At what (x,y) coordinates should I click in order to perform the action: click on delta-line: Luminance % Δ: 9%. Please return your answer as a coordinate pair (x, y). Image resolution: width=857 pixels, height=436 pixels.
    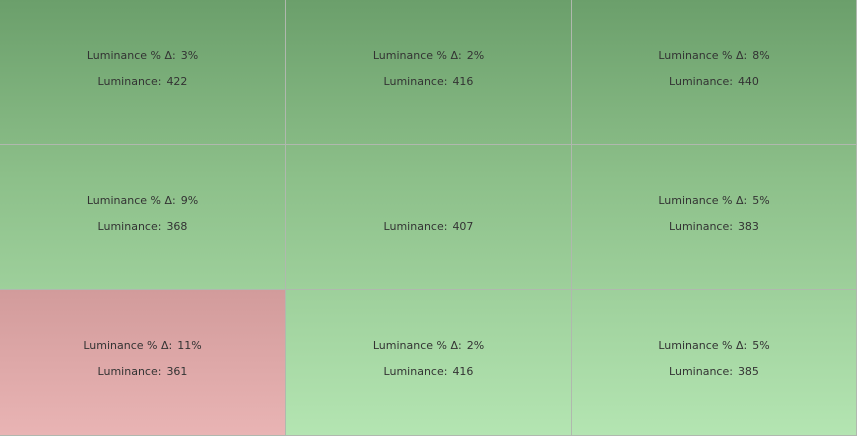
    Looking at the image, I should click on (142, 200).